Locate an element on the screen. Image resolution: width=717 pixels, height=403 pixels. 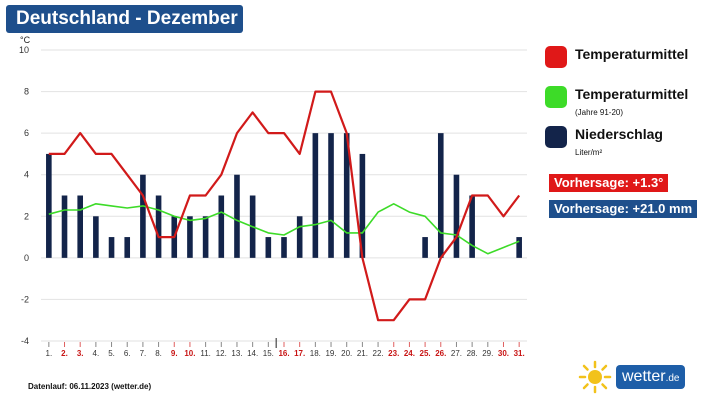
chart-title: Deutschland - Dezember is located at coordinates (124, 19).